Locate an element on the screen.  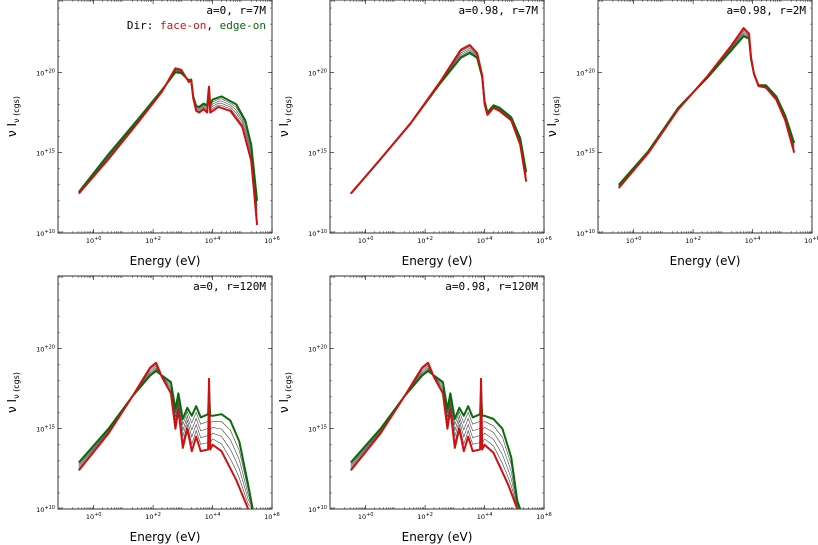
direction-legend: Dir: face-on, edge-on is located at coordinates (196, 25).